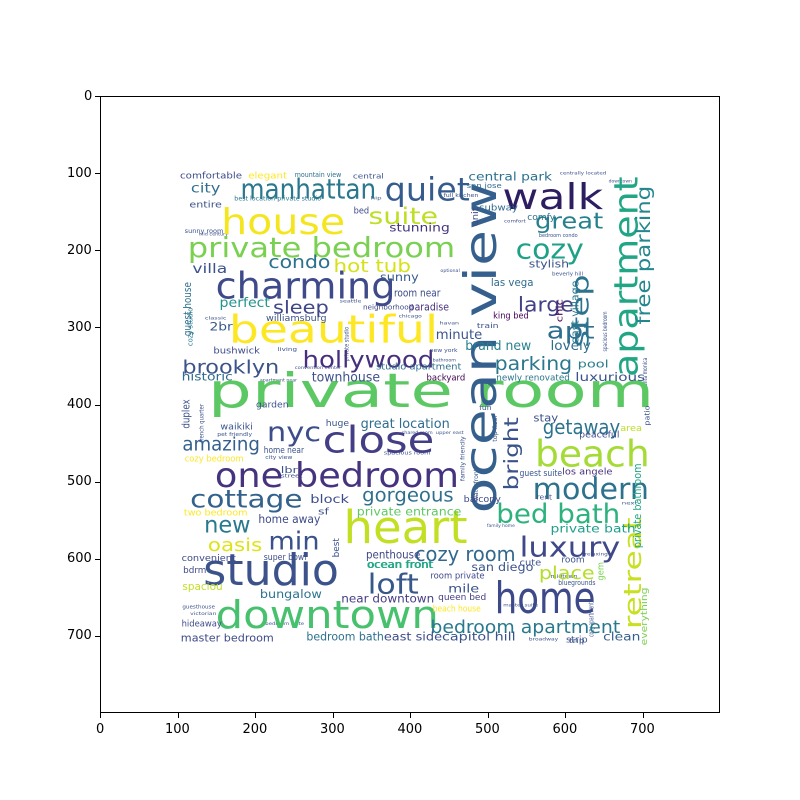  I want to click on x-tick-label: 300, so click(332, 729).